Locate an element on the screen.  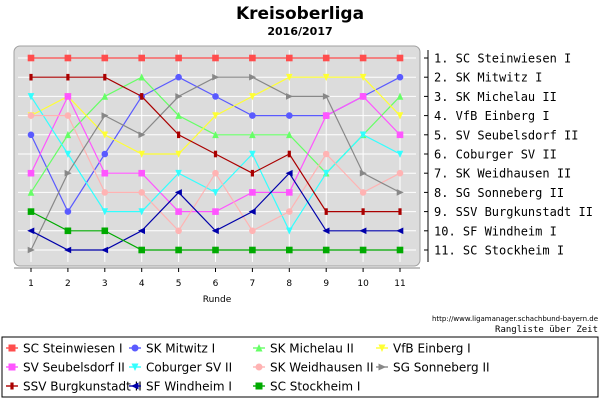
rank-label: 11. SC Stockheim I is located at coordinates (499, 251).